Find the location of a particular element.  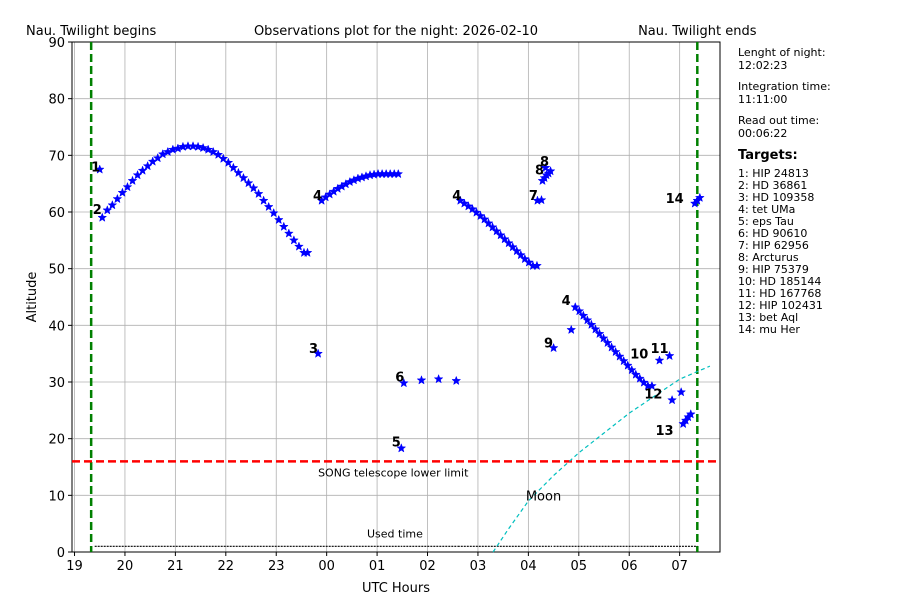

readout-time-block: Read out time: 00:06:22 is located at coordinates (818, 127).